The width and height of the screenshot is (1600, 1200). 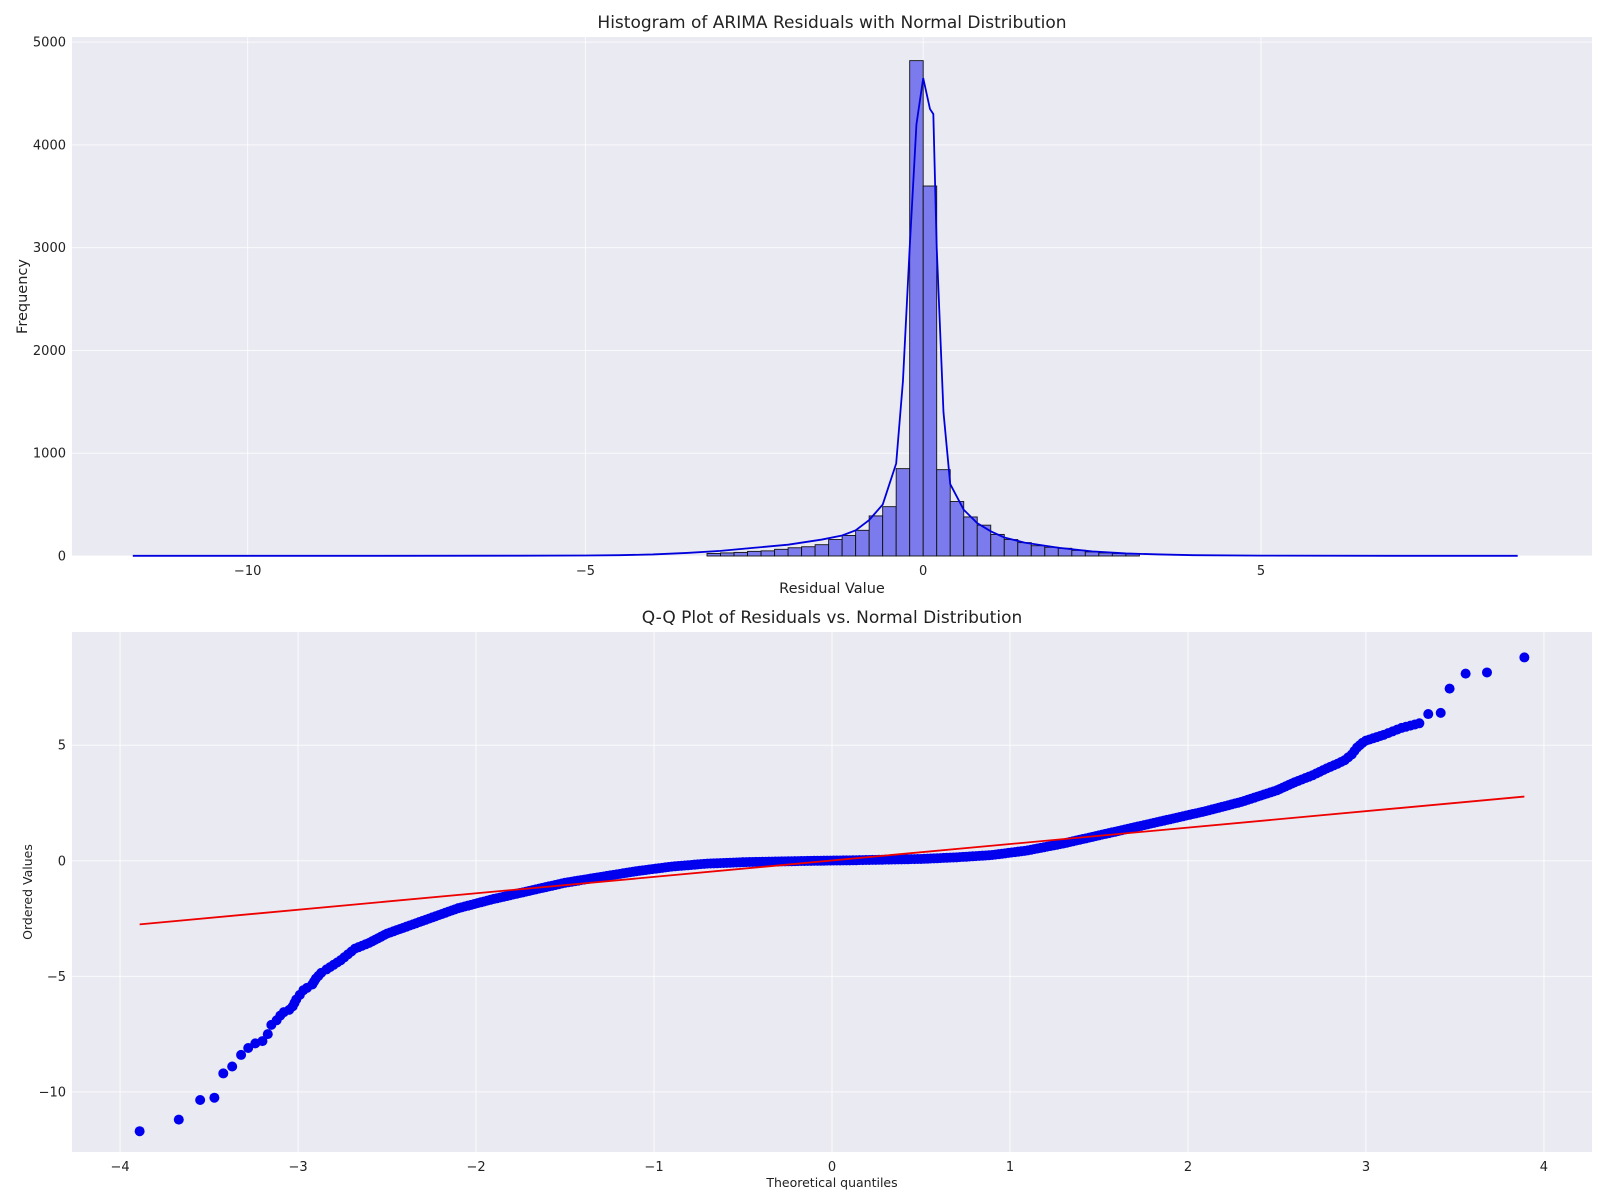 I want to click on qq-y-tick-labels: −10 −5 0 5, so click(x=52, y=920).